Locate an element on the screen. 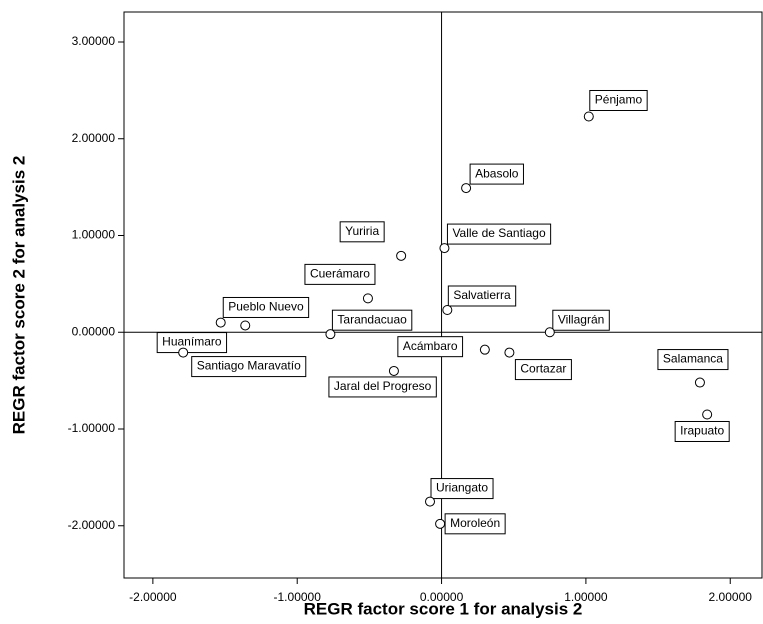 The height and width of the screenshot is (624, 763). point-label: Tarandacuao is located at coordinates (372, 319).